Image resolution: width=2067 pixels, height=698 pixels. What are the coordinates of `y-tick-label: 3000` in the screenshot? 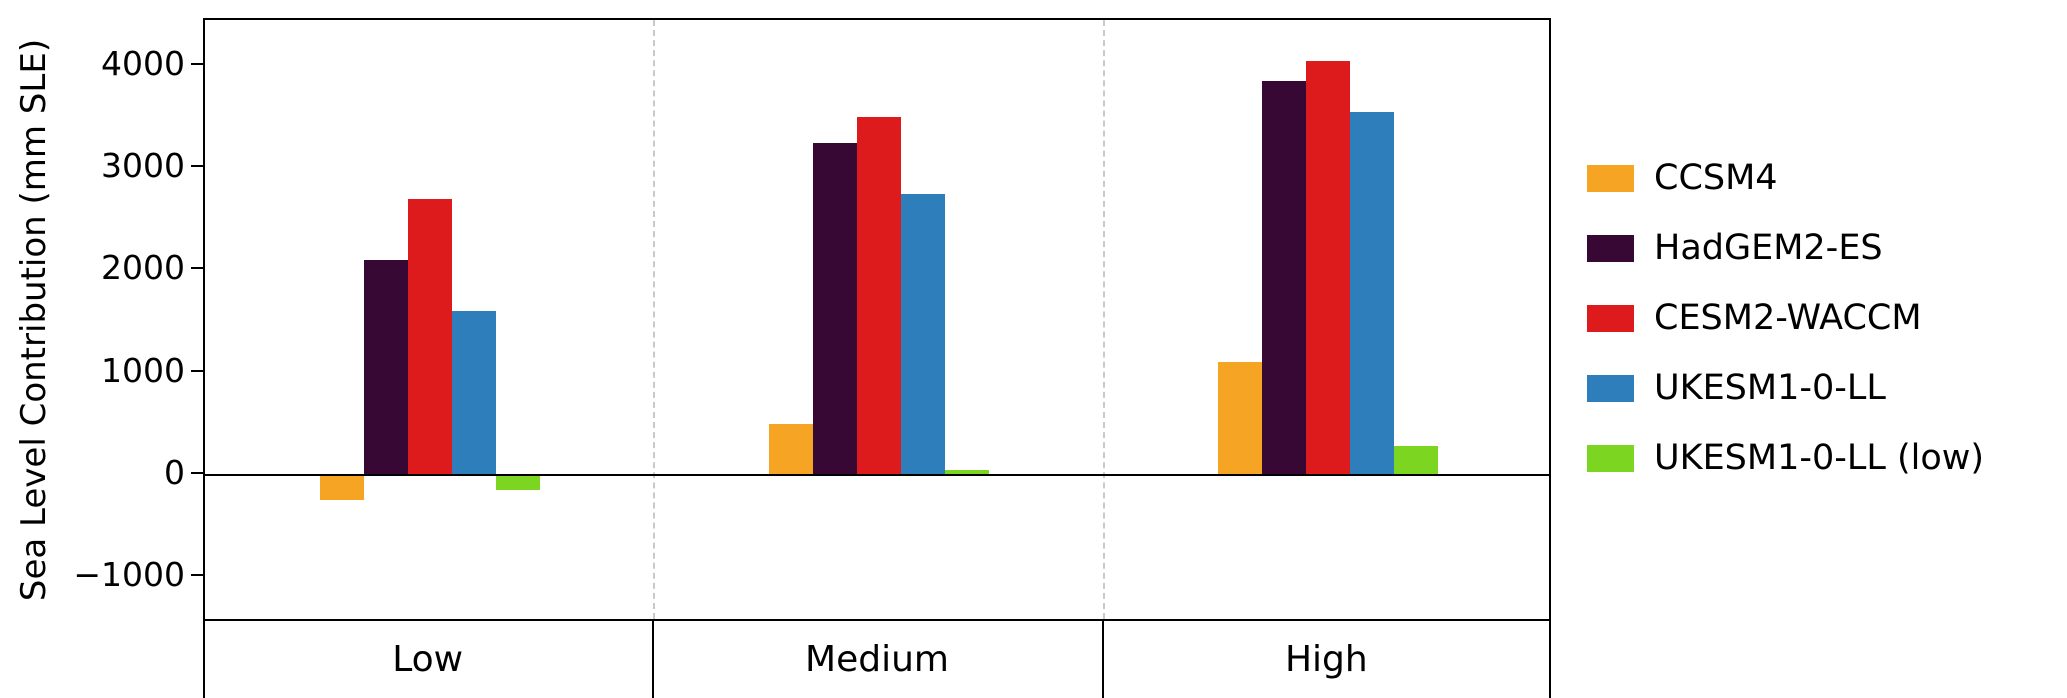 It's located at (143, 166).